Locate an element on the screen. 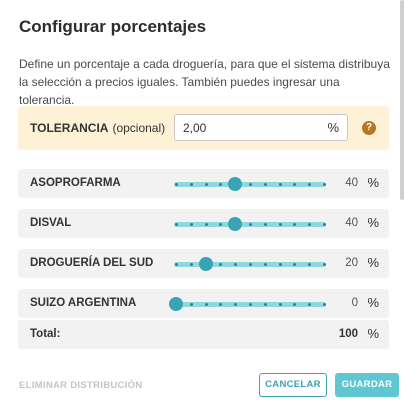  cancel-button: CANCELAR is located at coordinates (293, 385).